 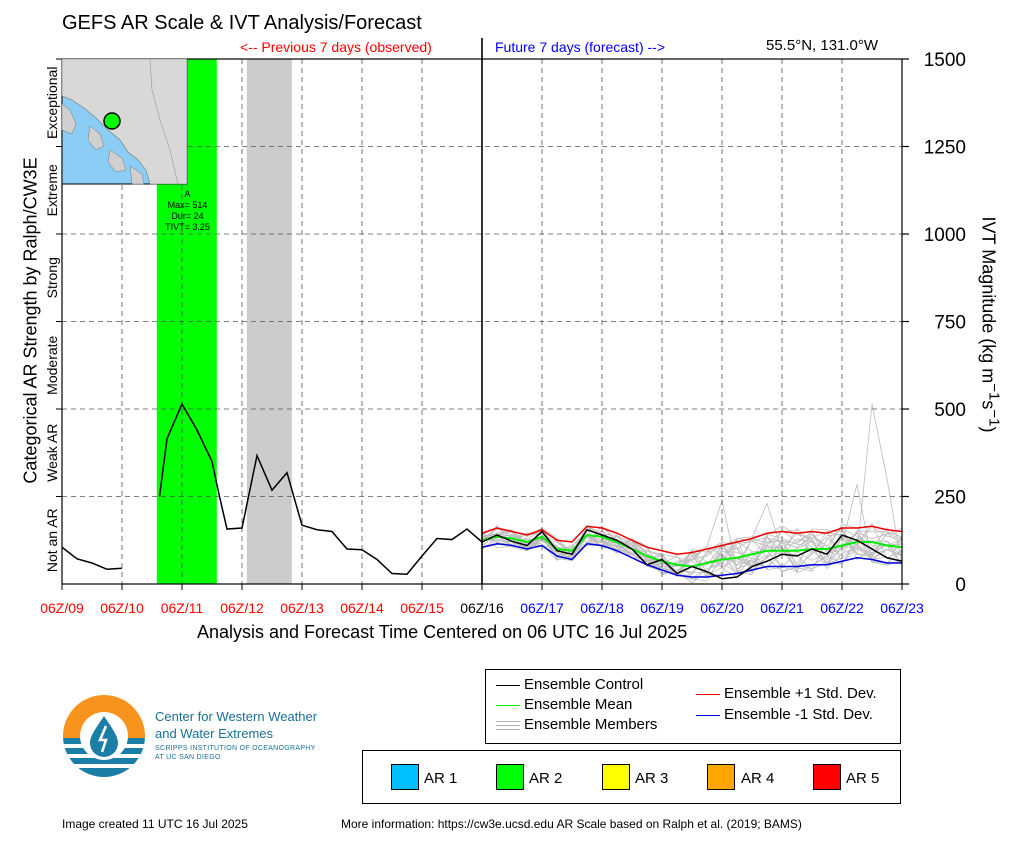 What do you see at coordinates (52, 103) in the screenshot?
I see `category-label-5: Exceptional` at bounding box center [52, 103].